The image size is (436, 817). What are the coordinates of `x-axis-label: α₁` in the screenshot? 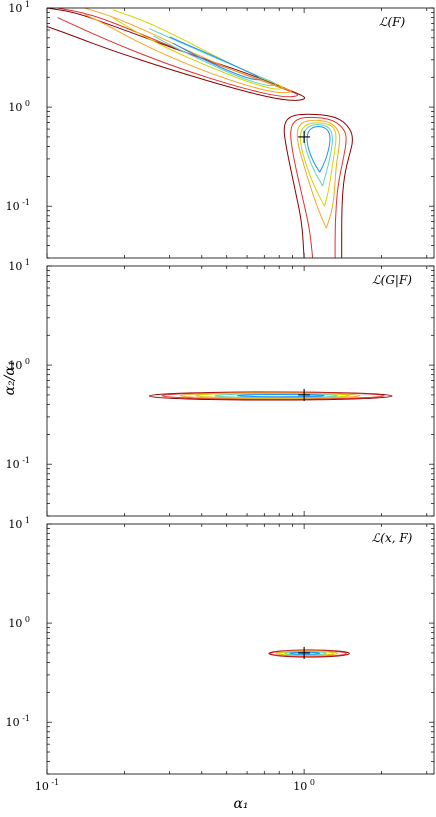 It's located at (240, 804).